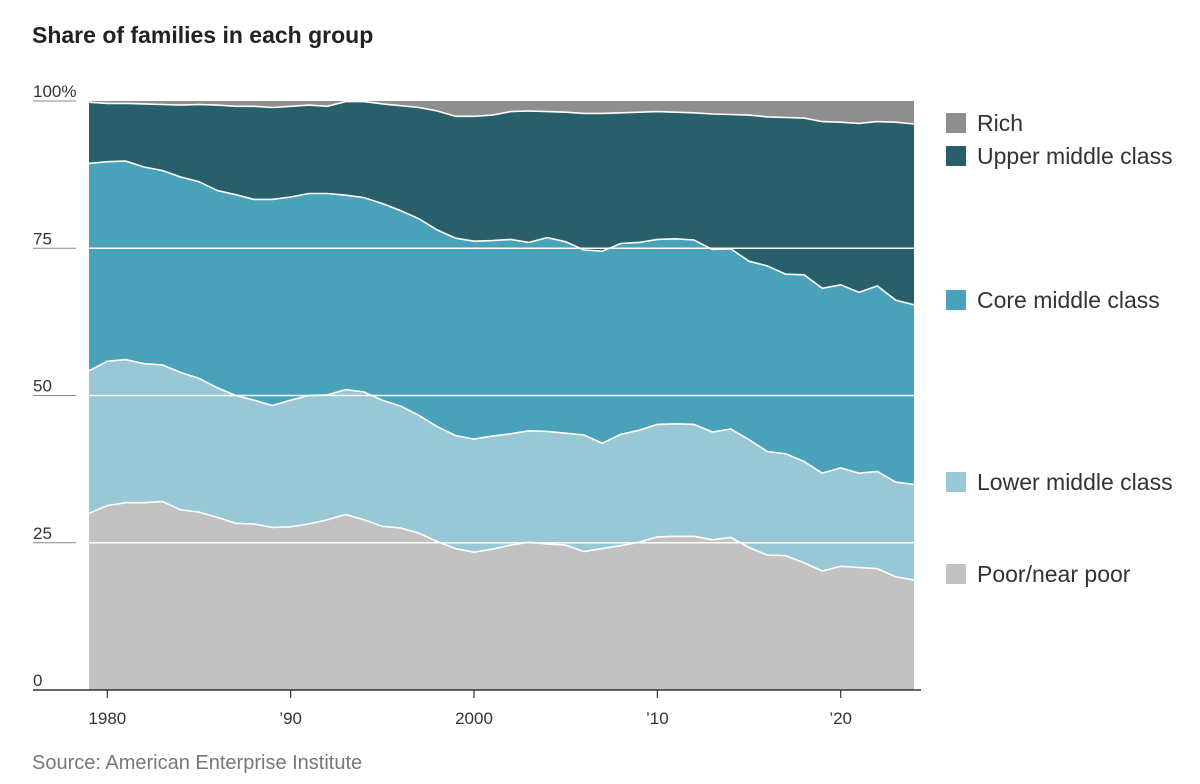 The width and height of the screenshot is (1200, 784). I want to click on legend-item-poor-near-poor: Poor/near poor, so click(1038, 574).